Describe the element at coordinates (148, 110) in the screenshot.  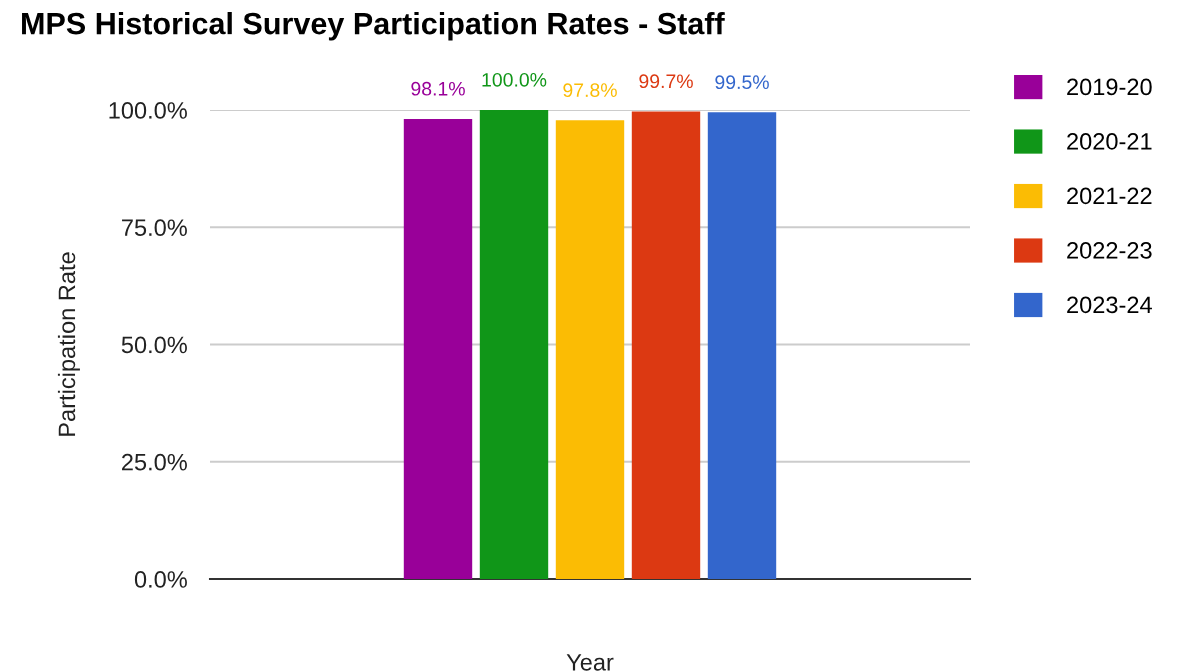
I see `y-tick-label: 100.0%` at that location.